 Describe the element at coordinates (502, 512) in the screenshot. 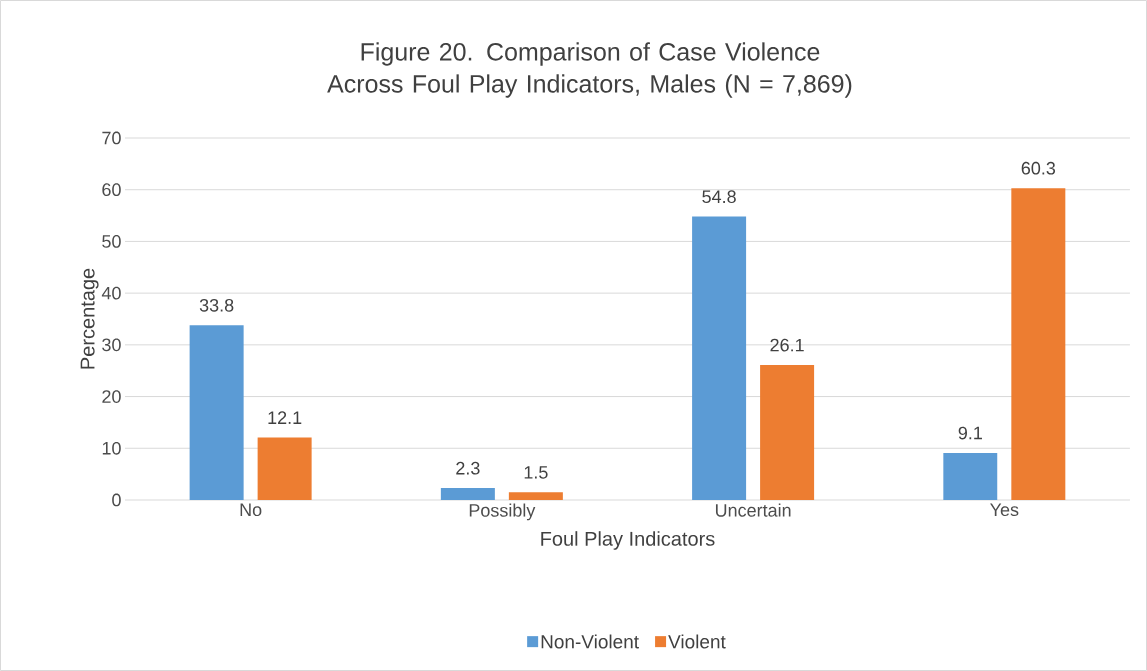

I see `x-tick-label: Possibly` at that location.